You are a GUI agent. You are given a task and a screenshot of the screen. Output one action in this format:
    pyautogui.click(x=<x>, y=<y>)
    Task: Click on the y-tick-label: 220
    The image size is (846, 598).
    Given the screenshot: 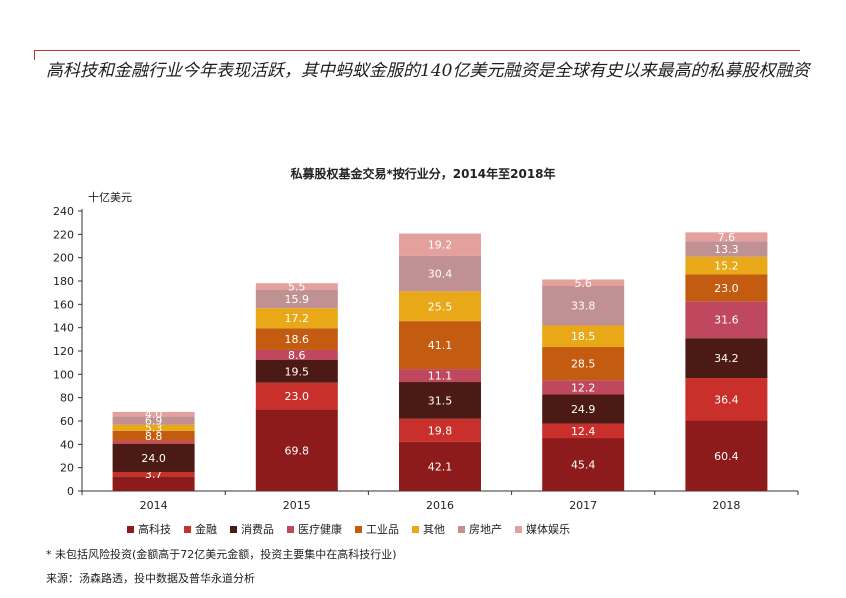 What is the action you would take?
    pyautogui.click(x=63, y=234)
    